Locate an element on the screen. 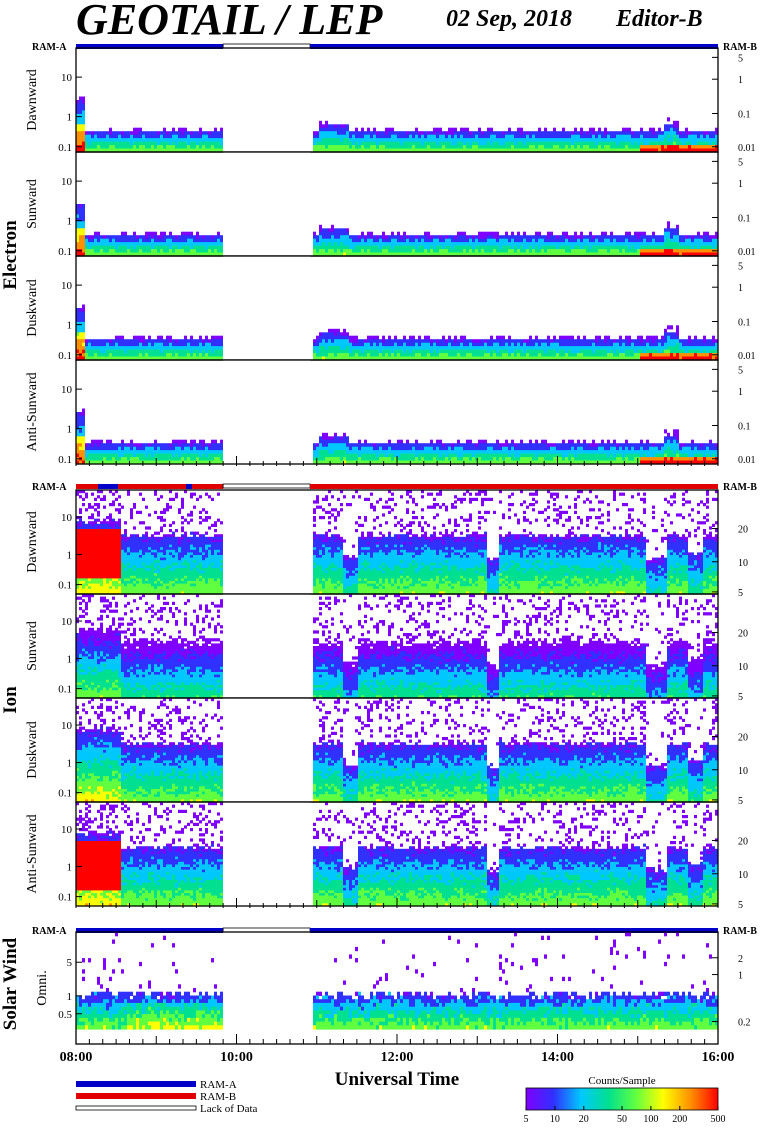  legend-label: RAM-A is located at coordinates (218, 1085).